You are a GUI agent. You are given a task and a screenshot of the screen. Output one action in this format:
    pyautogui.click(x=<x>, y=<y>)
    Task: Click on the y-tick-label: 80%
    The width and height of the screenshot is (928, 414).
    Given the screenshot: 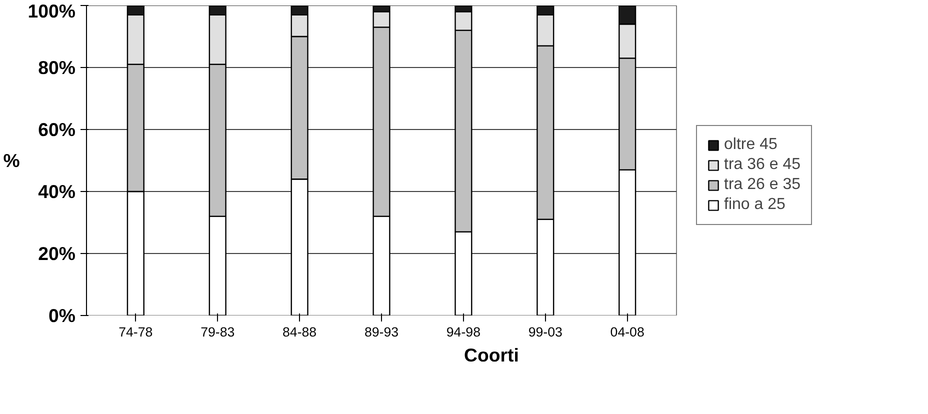 What is the action you would take?
    pyautogui.click(x=57, y=67)
    